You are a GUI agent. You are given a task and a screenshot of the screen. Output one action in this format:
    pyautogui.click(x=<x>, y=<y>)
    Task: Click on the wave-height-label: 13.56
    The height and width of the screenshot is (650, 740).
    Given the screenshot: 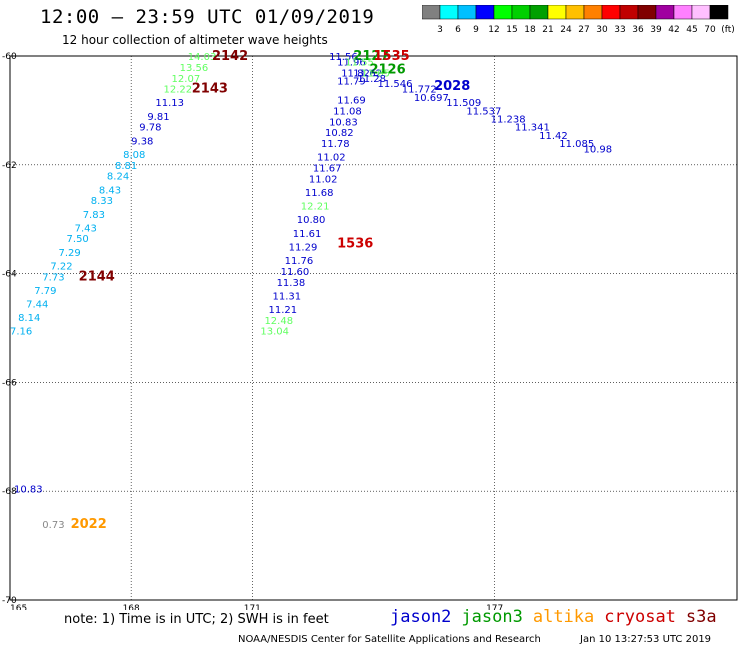 What is the action you would take?
    pyautogui.click(x=194, y=68)
    